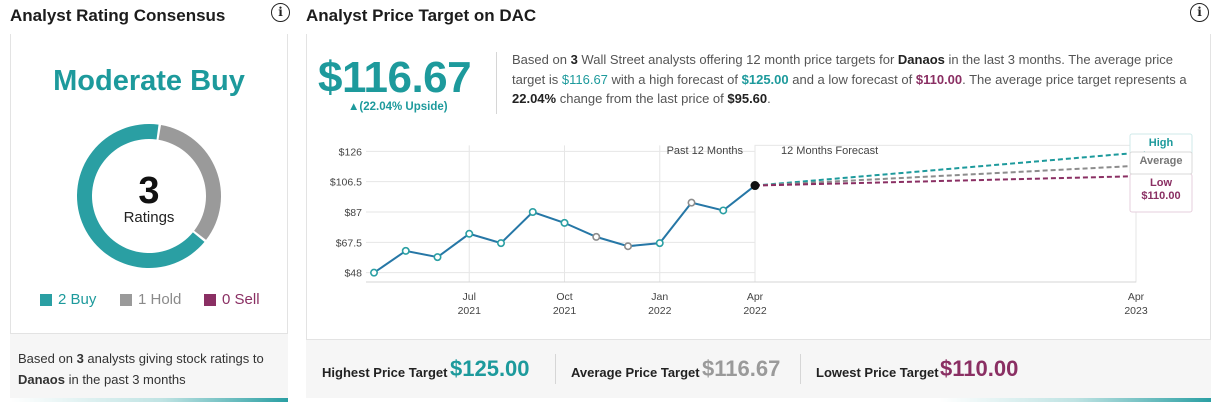  Describe the element at coordinates (160, 299) in the screenshot. I see `legend-hold-label: 1 Hold` at that location.